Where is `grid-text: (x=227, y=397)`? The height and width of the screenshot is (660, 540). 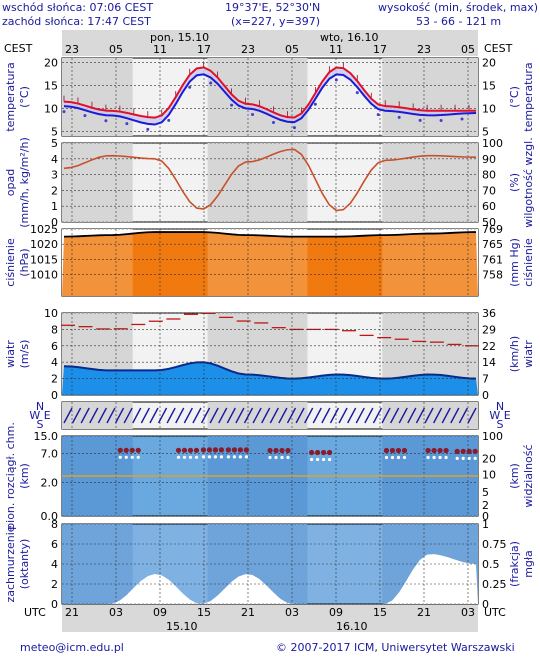
grid-text: (x=227, y=397) is located at coordinates (275, 21).